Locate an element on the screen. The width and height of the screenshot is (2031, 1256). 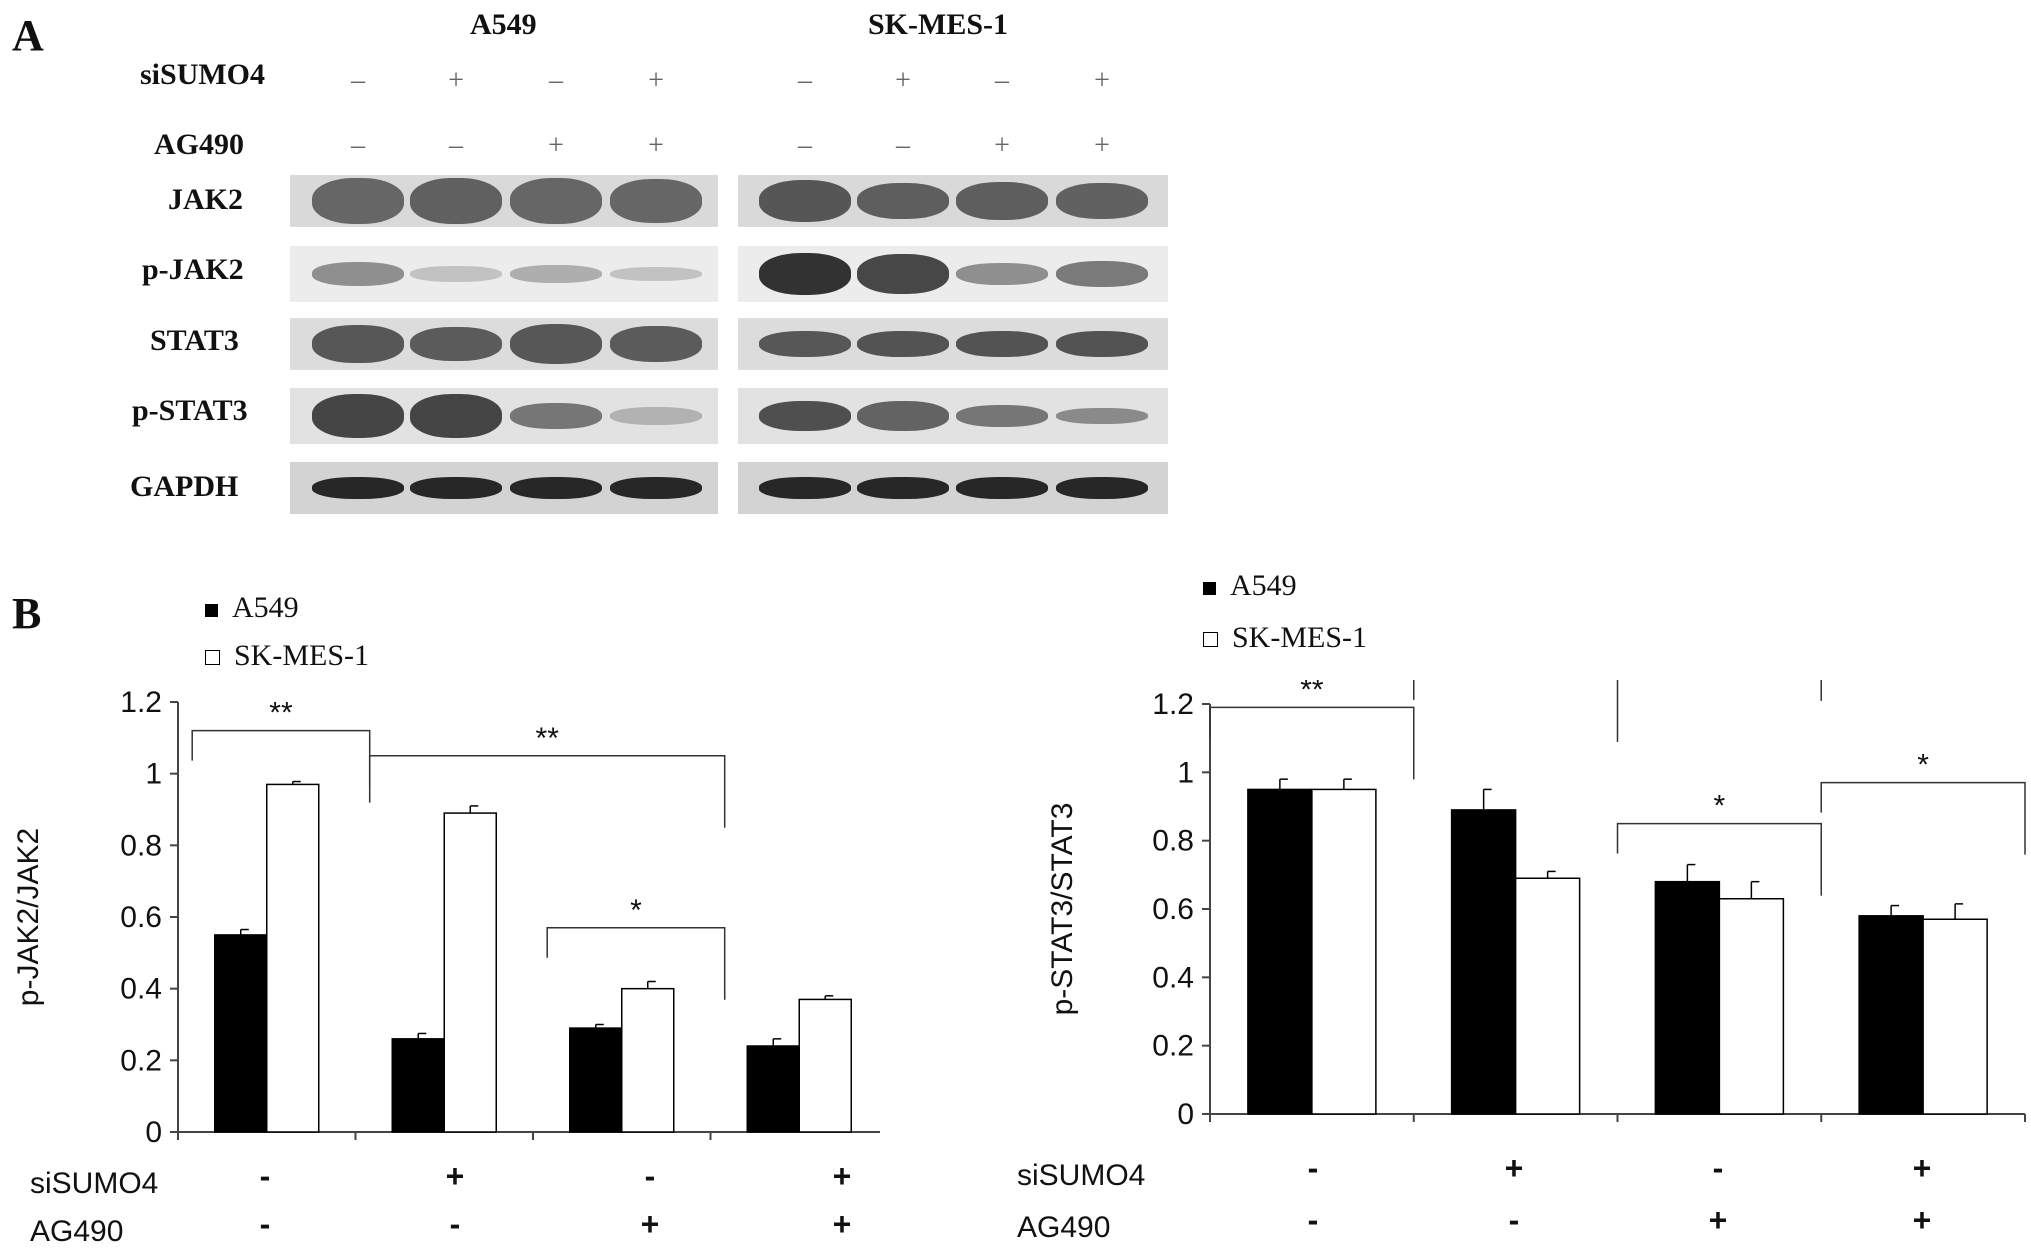
chart2-sisumo4-sign-4: + is located at coordinates (1922, 1168).